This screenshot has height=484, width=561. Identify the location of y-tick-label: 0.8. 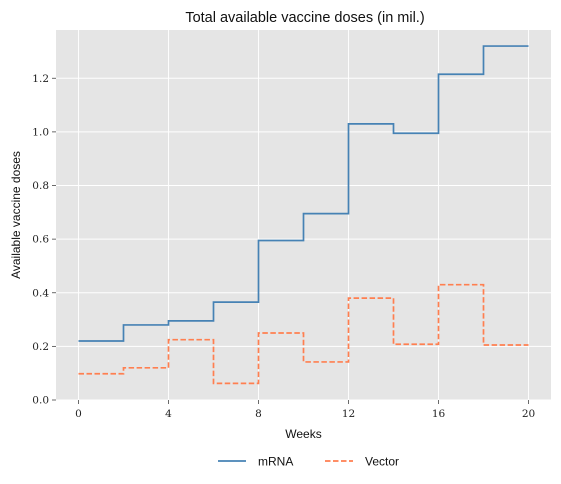
(40, 186).